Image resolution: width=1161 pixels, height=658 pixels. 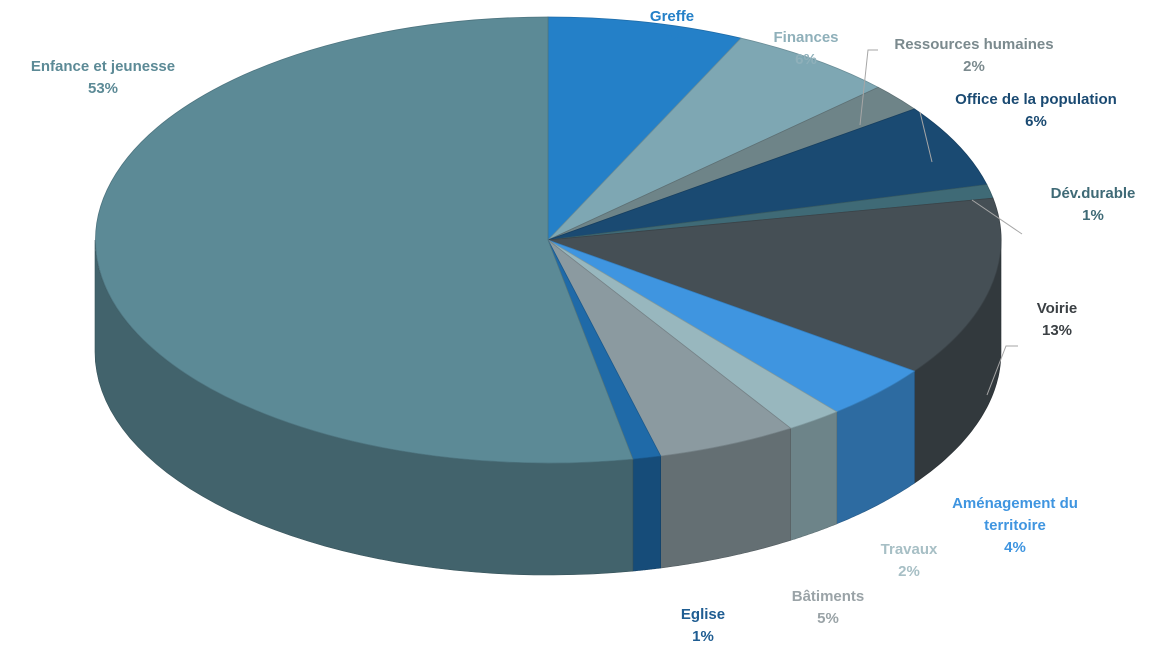 What do you see at coordinates (103, 88) in the screenshot?
I see `data-label-percent: 53%` at bounding box center [103, 88].